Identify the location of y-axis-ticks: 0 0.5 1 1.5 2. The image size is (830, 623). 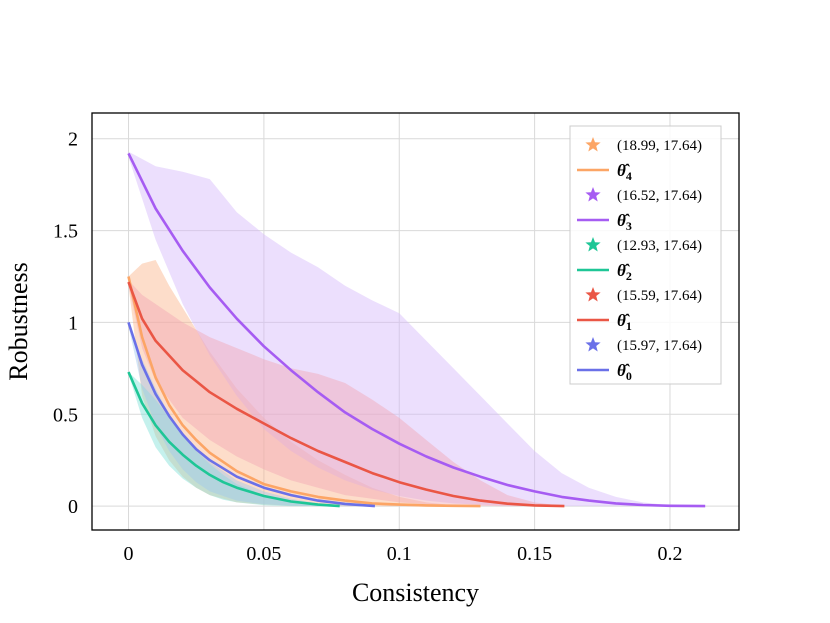
(65, 323).